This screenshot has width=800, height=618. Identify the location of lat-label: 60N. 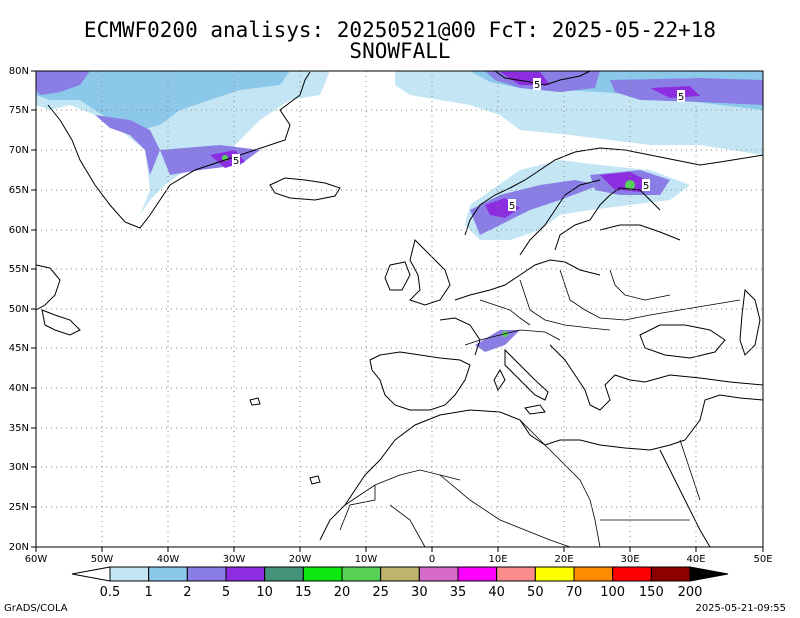
(19, 230).